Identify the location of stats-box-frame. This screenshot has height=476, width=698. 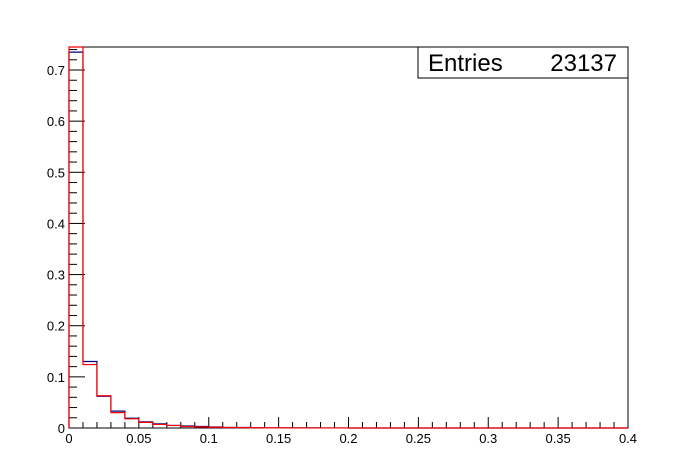
(523, 62).